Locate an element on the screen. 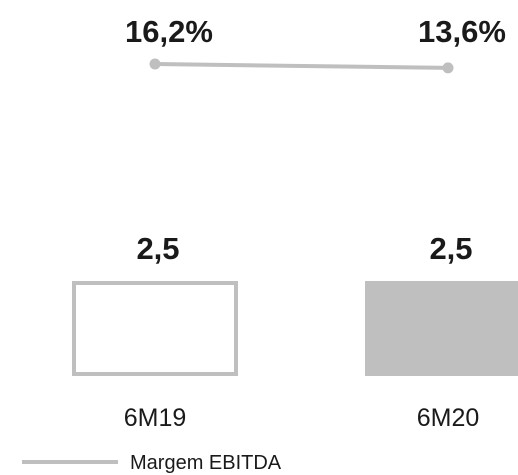  margin-value-label-6m19: 16,2% is located at coordinates (169, 31).